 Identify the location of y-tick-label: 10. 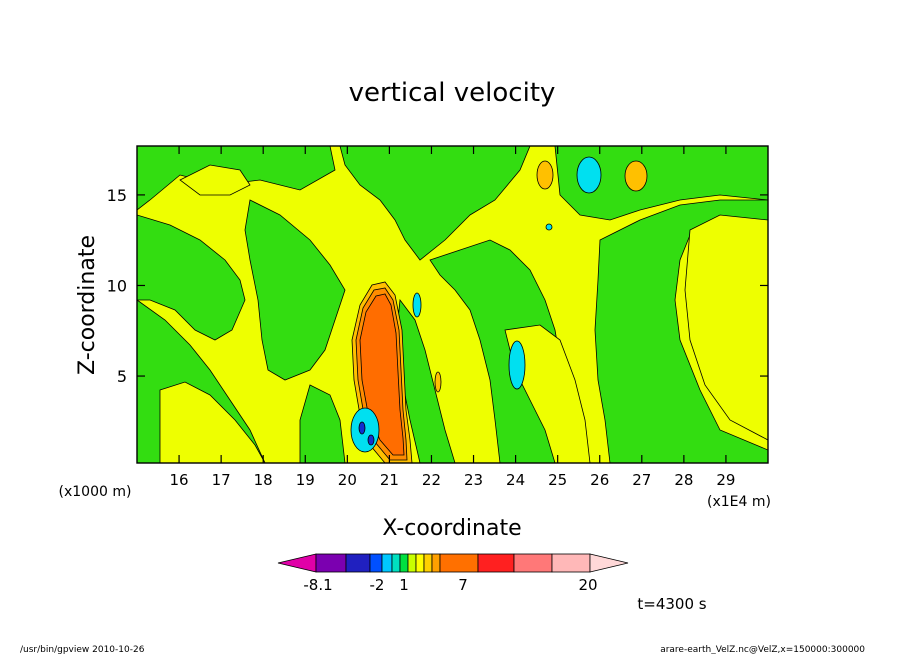
(117, 285).